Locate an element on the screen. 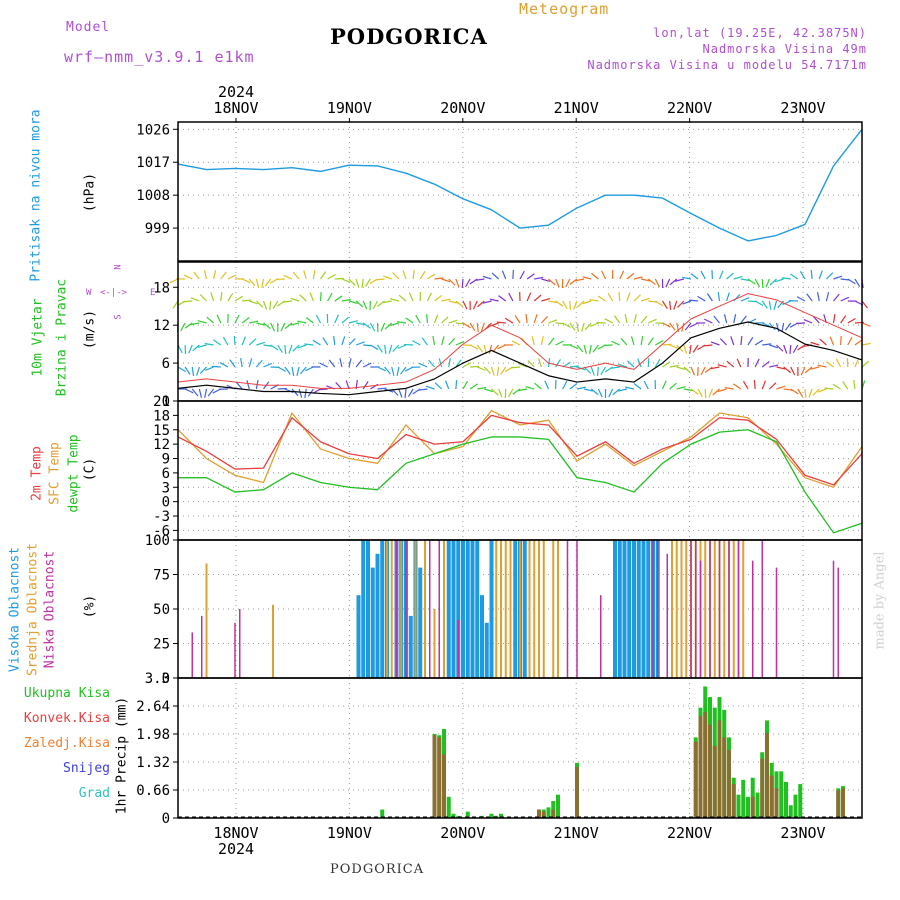 Image resolution: width=900 pixels, height=900 pixels. ytick-label-clouds: 50 is located at coordinates (161, 610).